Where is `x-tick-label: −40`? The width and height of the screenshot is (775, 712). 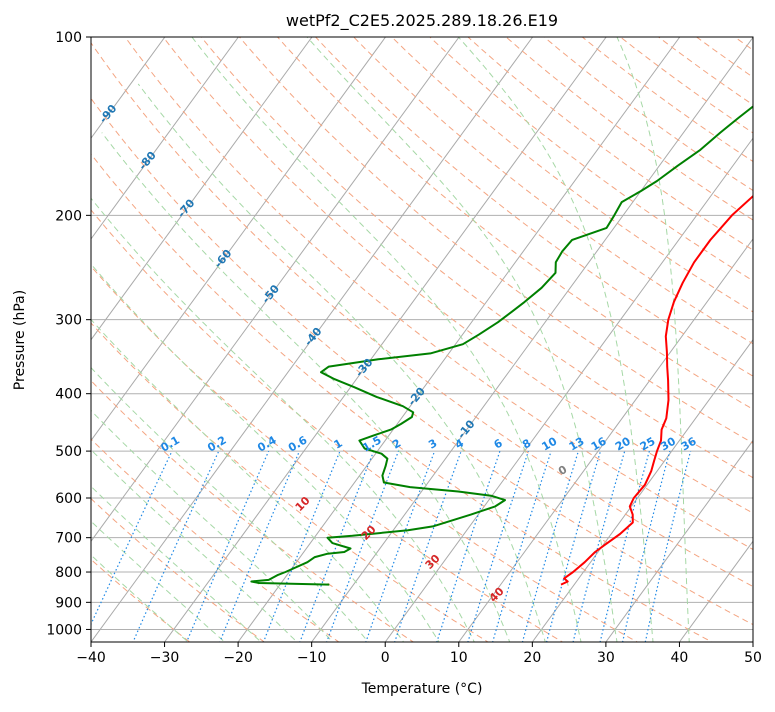 x-tick-label: −40 is located at coordinates (91, 658).